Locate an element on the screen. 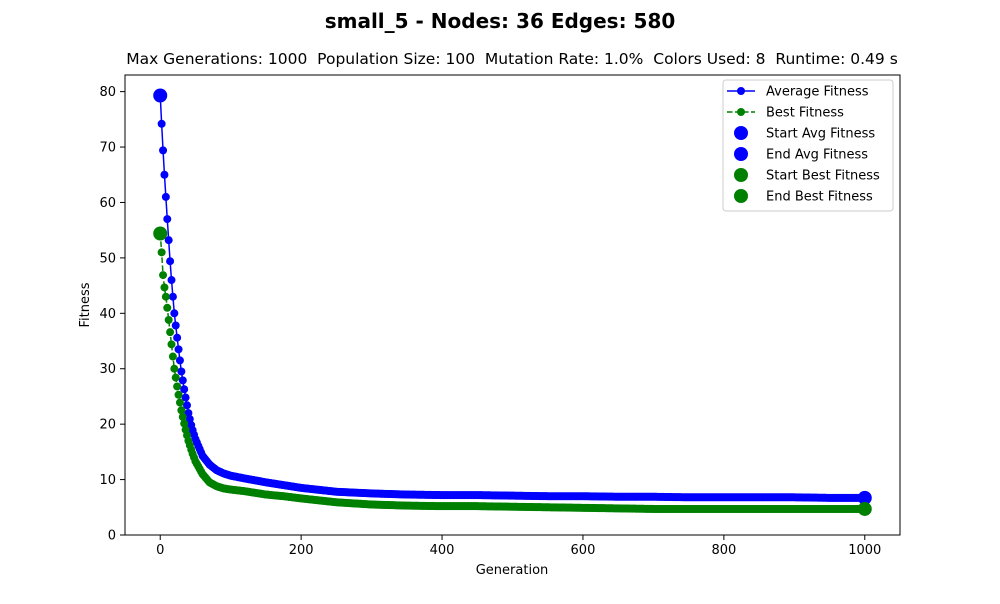 This screenshot has width=1000, height=604. x-tick-label: 400 is located at coordinates (442, 550).